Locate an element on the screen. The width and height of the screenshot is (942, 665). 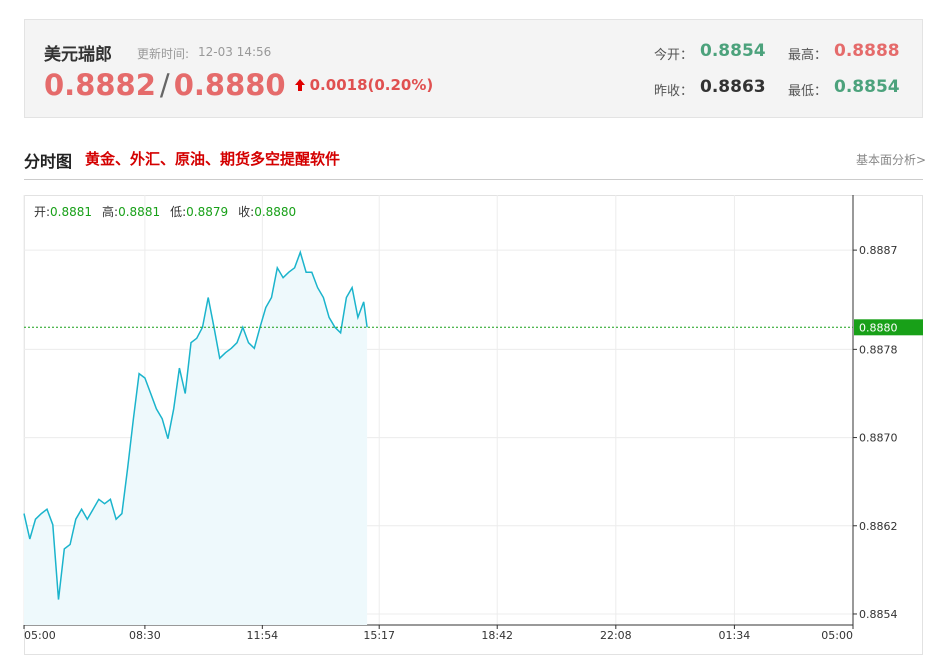
ohlc-label: 低: is located at coordinates (178, 212).